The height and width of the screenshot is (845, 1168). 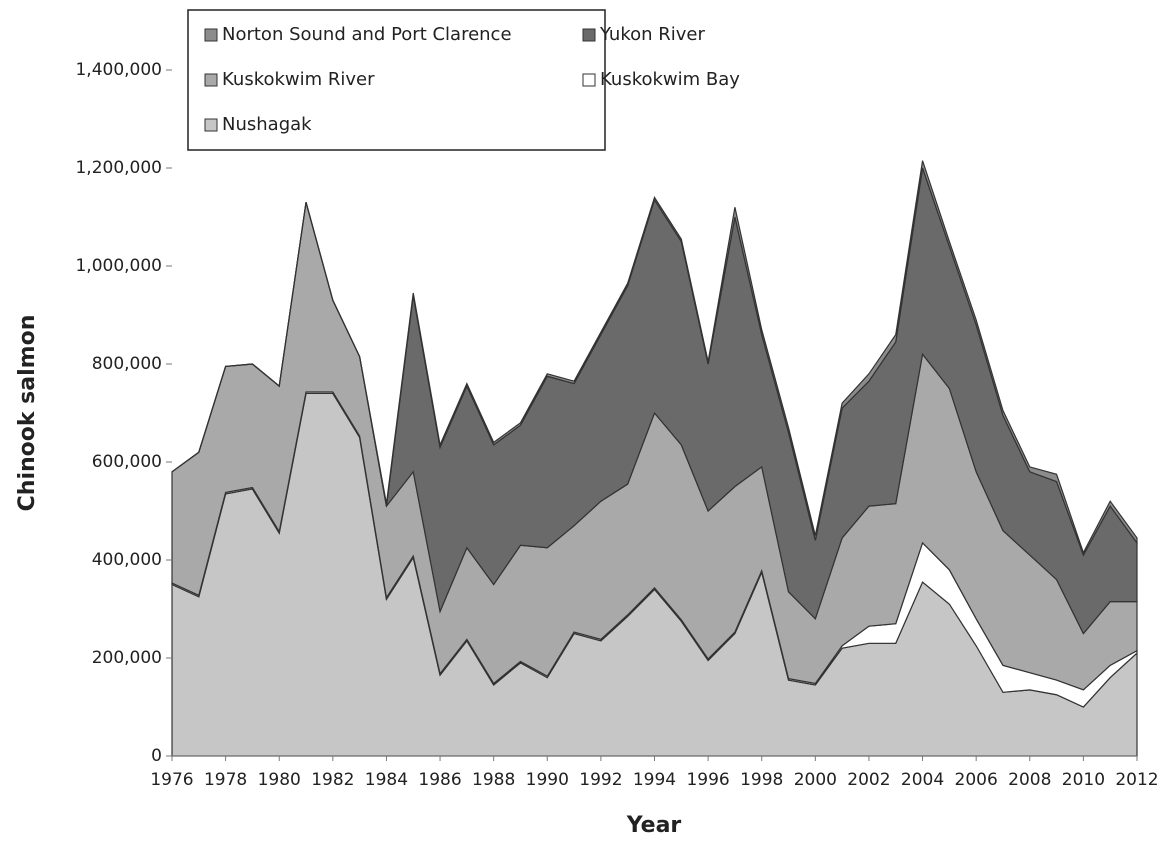 I want to click on x-tick-label: 1982, so click(x=332, y=780).